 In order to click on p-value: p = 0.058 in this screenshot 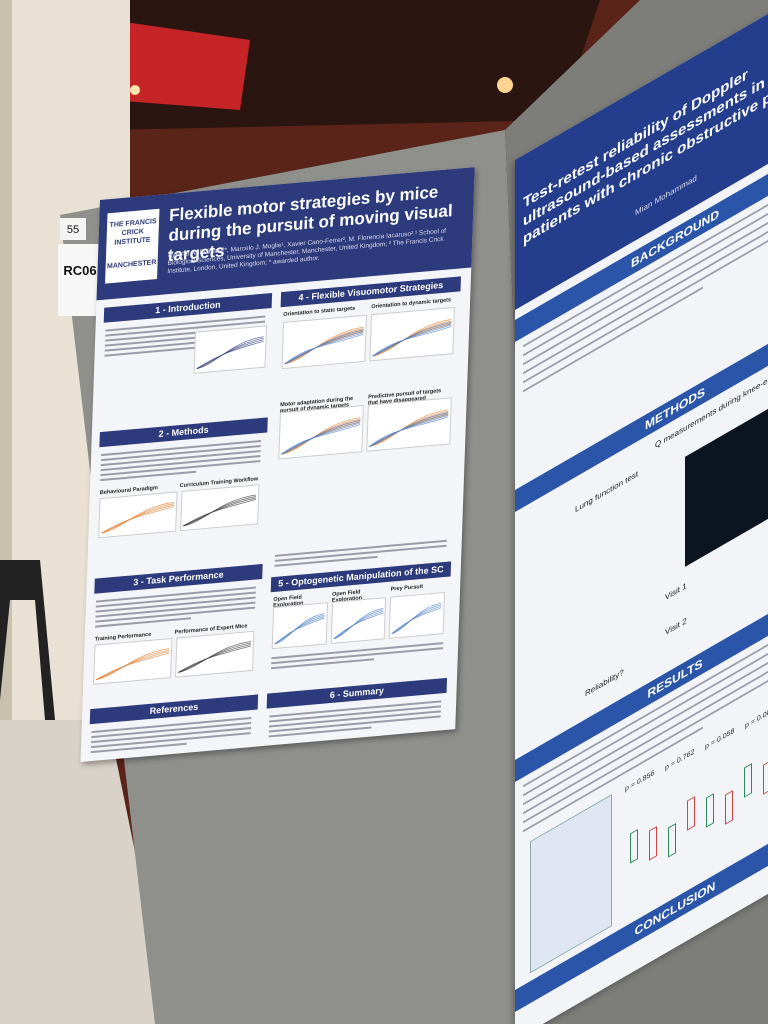, I will do `click(720, 739)`.